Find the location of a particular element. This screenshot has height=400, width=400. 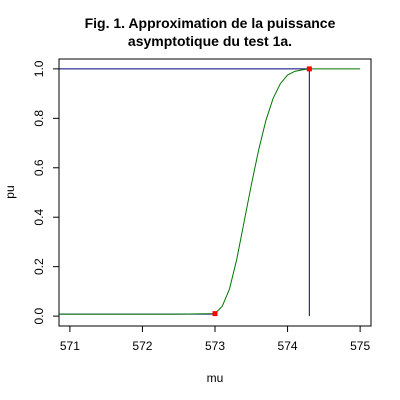

x-tick-label: 574 is located at coordinates (288, 346).